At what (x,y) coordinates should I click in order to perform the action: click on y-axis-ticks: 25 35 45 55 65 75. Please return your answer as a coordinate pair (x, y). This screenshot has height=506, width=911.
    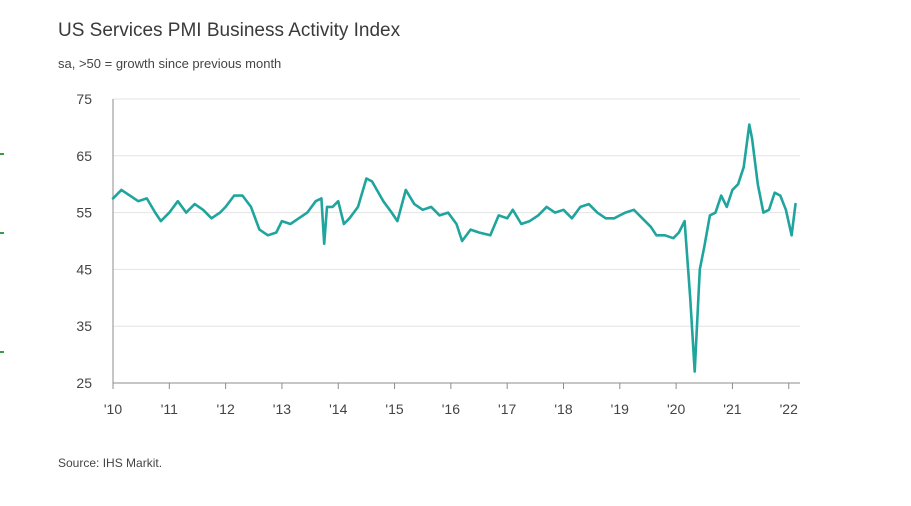
    Looking at the image, I should click on (84, 241).